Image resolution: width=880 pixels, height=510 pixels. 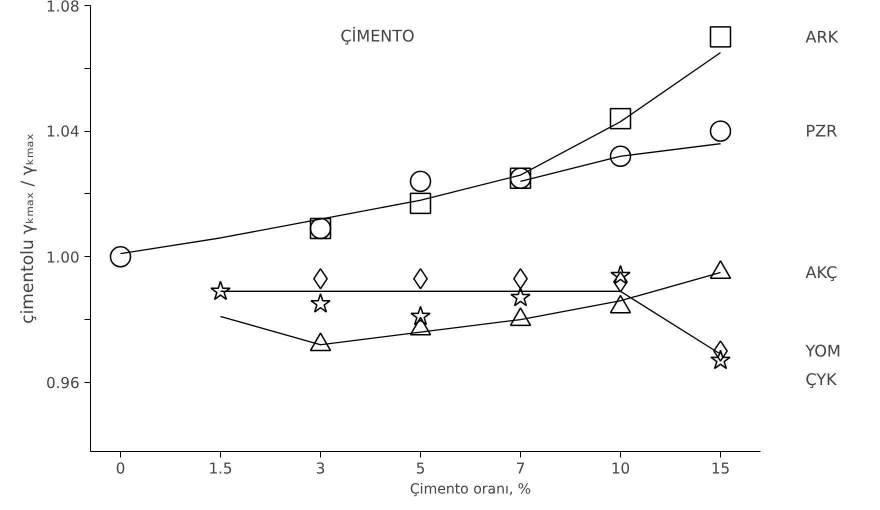 What do you see at coordinates (121, 469) in the screenshot?
I see `x-tick-label: 0` at bounding box center [121, 469].